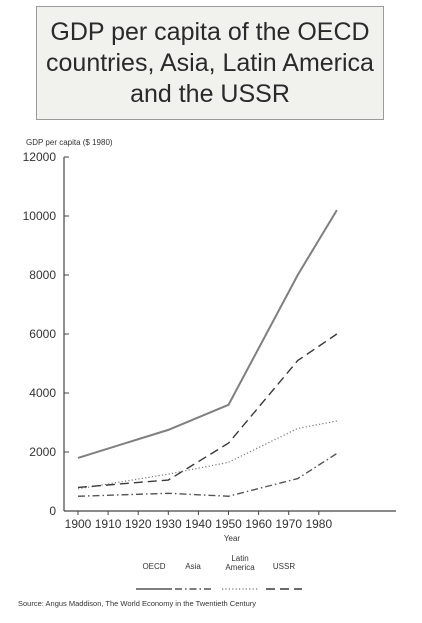 Image resolution: width=422 pixels, height=623 pixels. I want to click on x-tick-label: 1970, so click(288, 524).